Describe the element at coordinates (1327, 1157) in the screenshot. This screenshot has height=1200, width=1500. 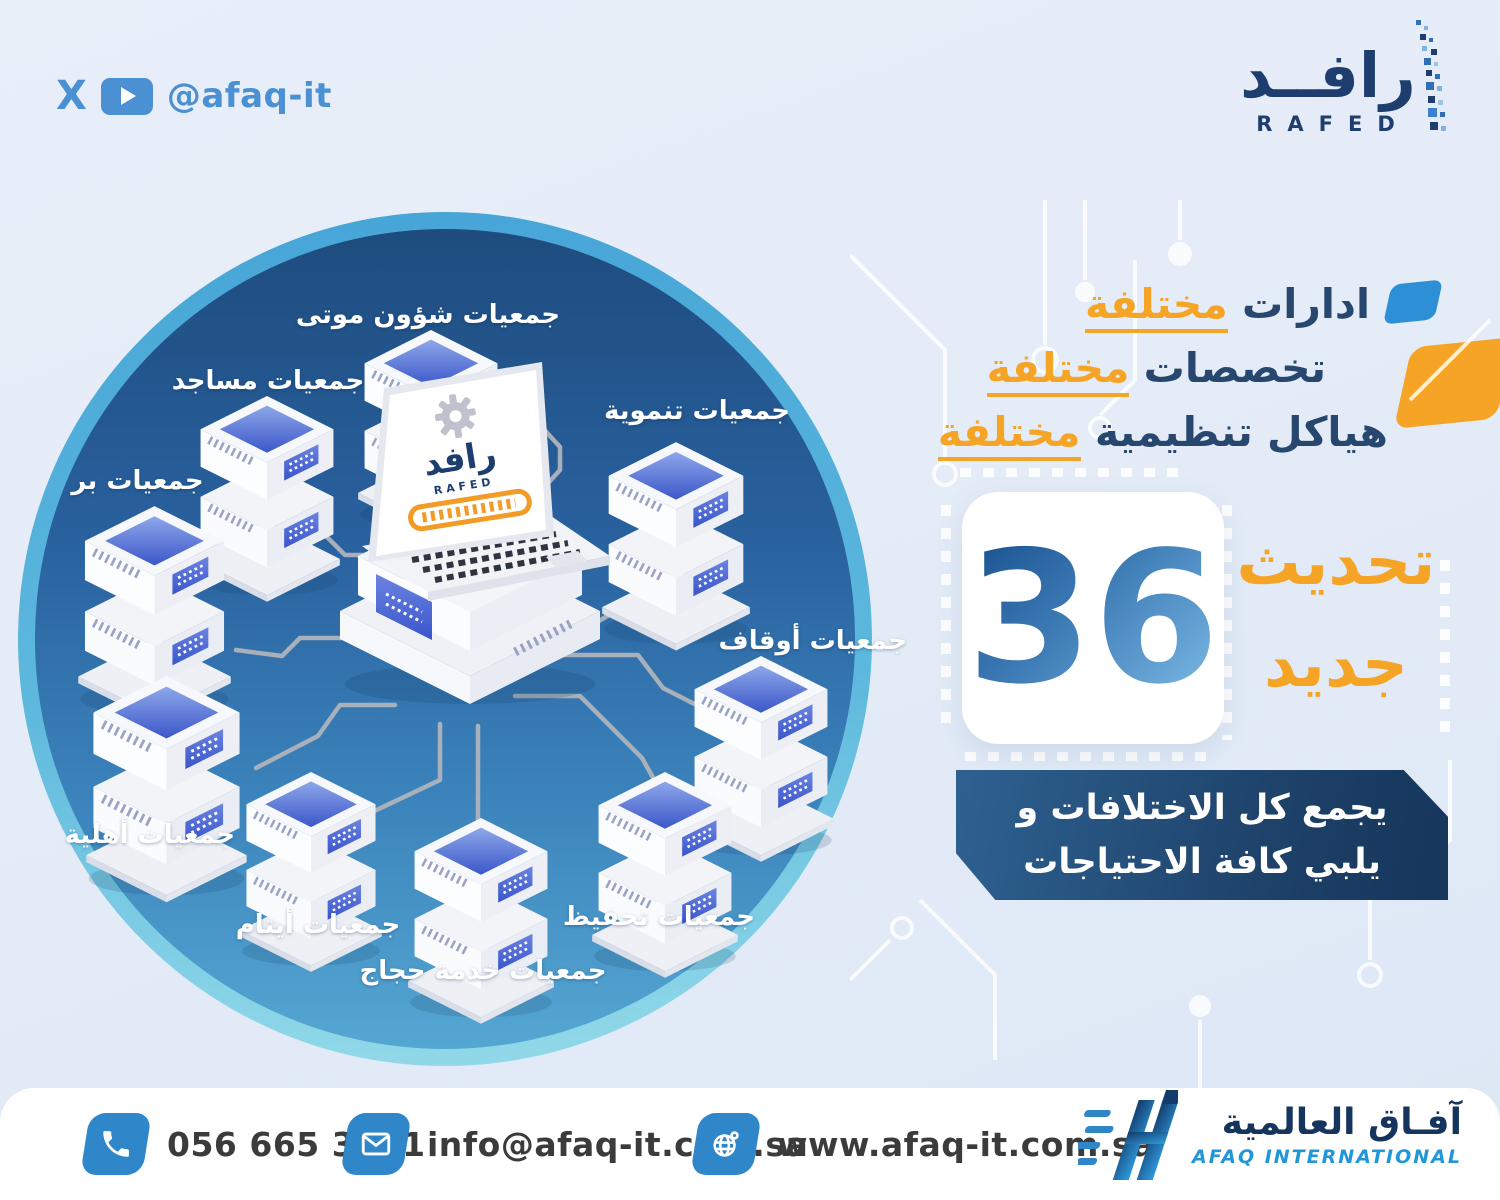
I see `afaq-logo-latin: AFAQ INTERNATIONAL` at that location.